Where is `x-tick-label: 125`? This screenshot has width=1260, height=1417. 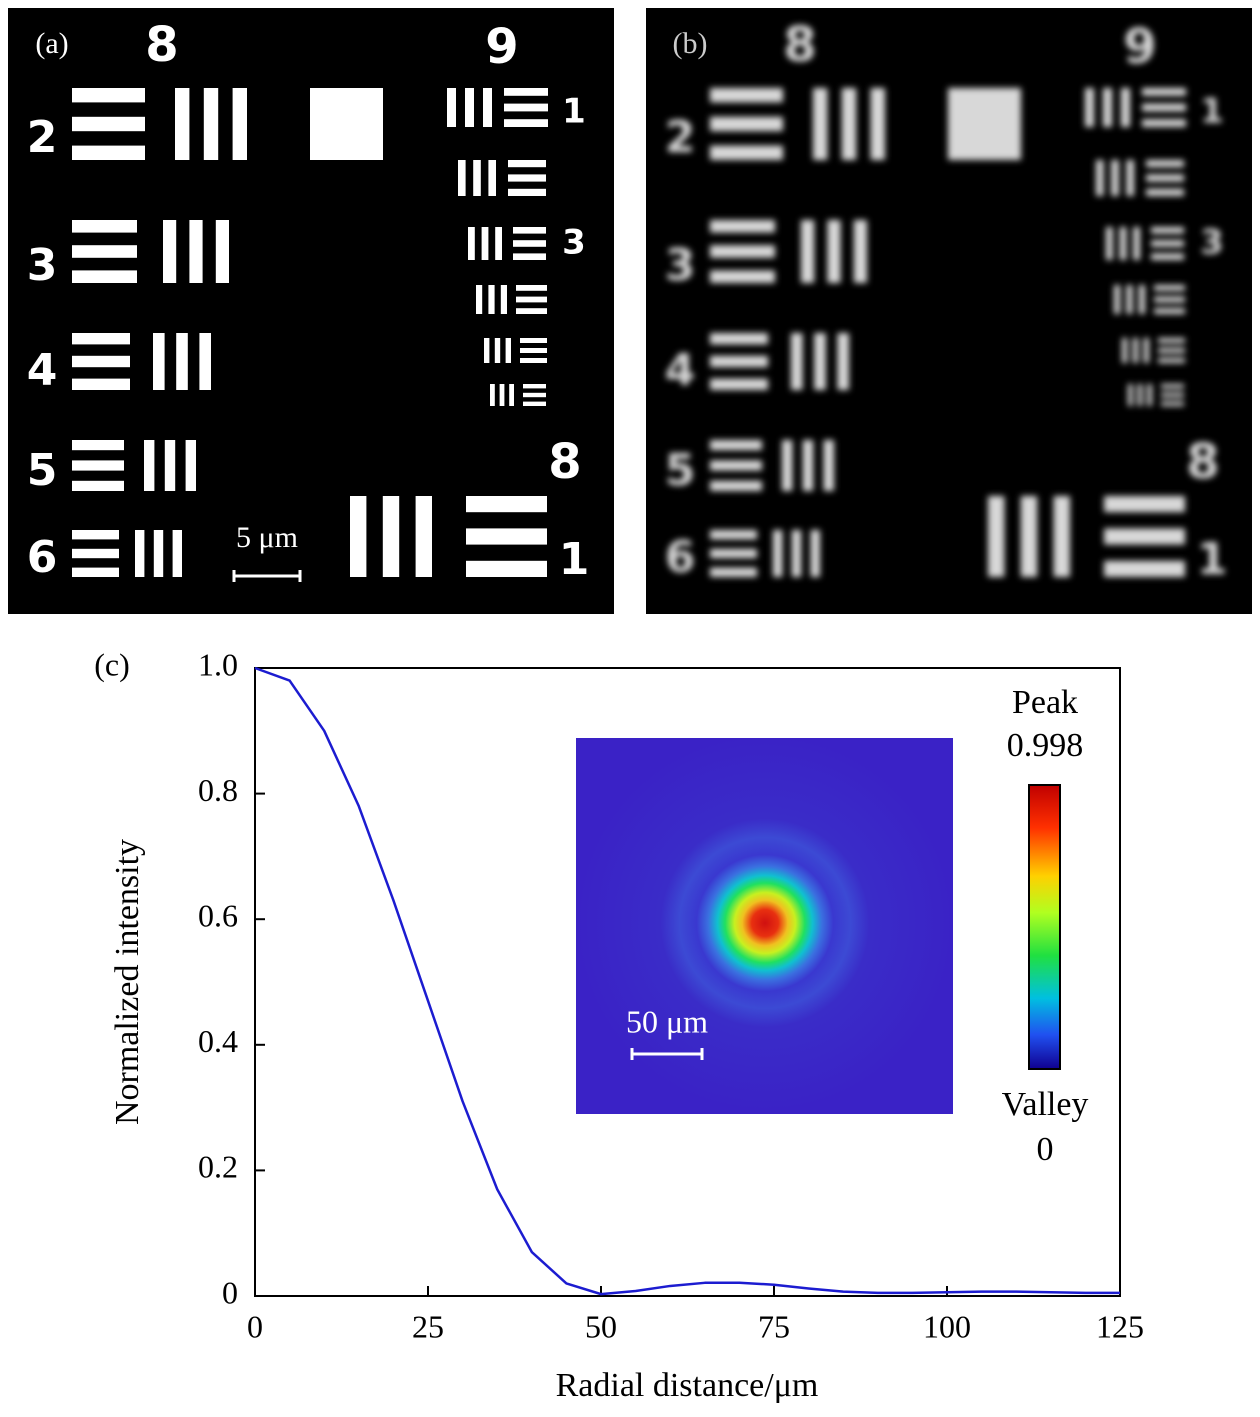
x-tick-label: 125 is located at coordinates (1120, 1326).